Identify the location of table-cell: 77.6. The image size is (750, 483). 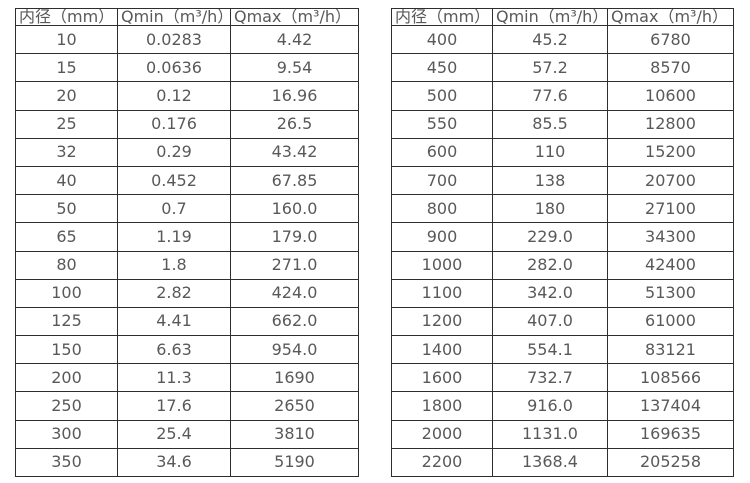
(550, 96).